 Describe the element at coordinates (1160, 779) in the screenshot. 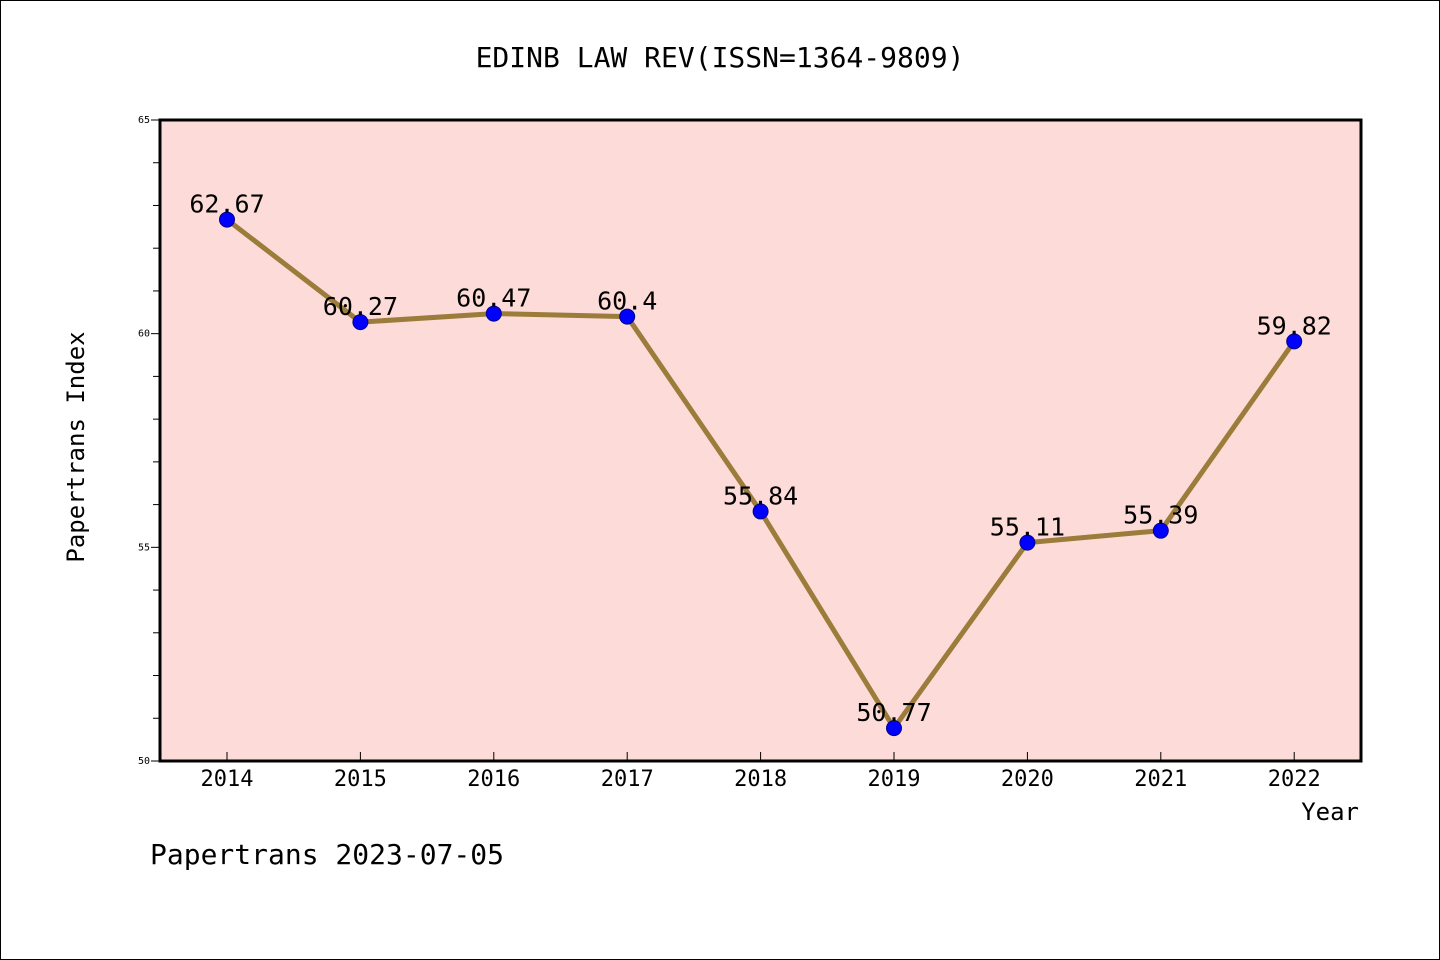

I see `x-tick-label: 2021` at that location.